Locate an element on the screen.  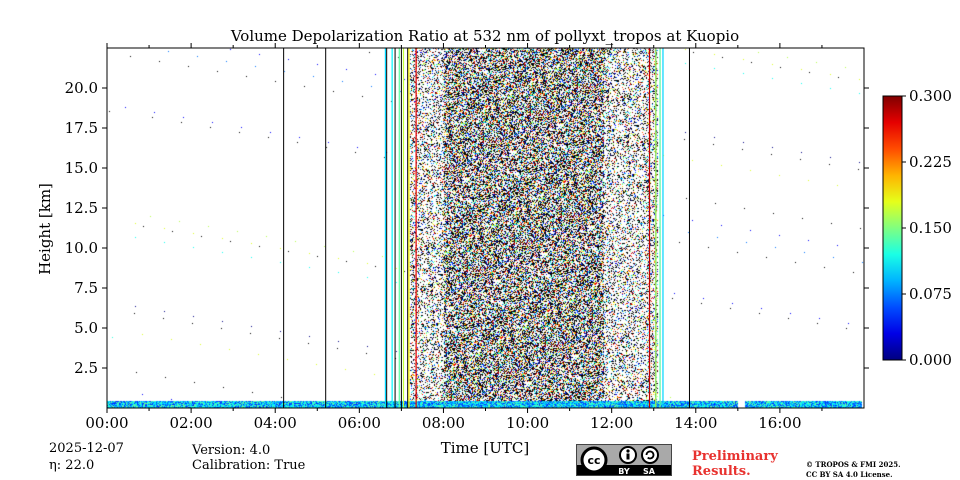
y-tick-label: 15.0 is located at coordinates (81, 168).